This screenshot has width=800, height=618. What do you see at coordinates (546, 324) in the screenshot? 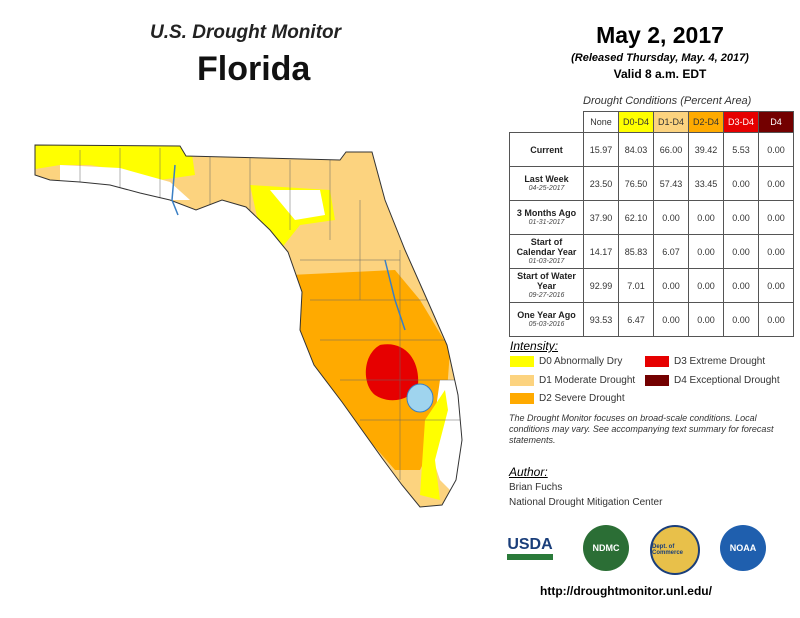
I see `row-date: 05-03-2016` at bounding box center [546, 324].